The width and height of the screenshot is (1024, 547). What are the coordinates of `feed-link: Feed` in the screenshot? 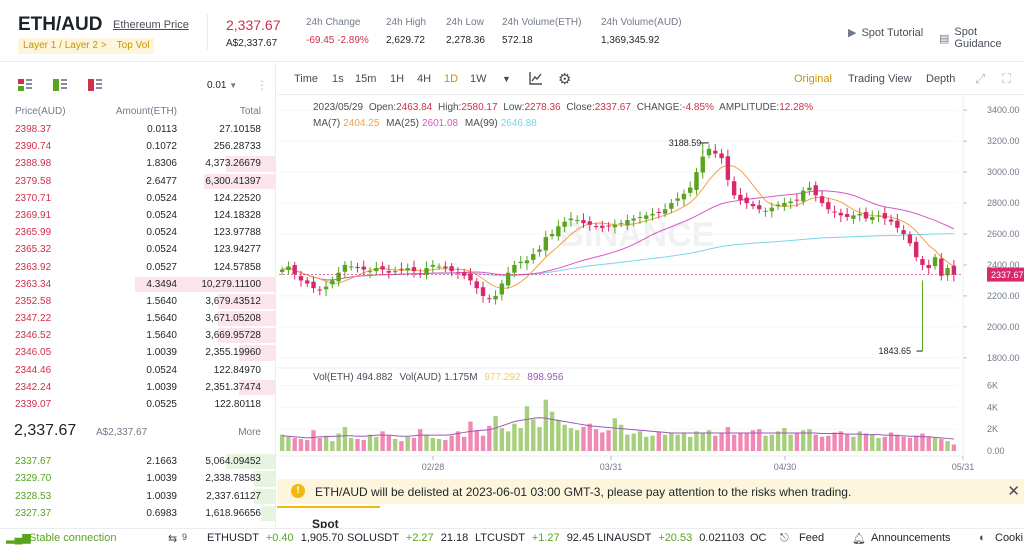 It's located at (812, 538).